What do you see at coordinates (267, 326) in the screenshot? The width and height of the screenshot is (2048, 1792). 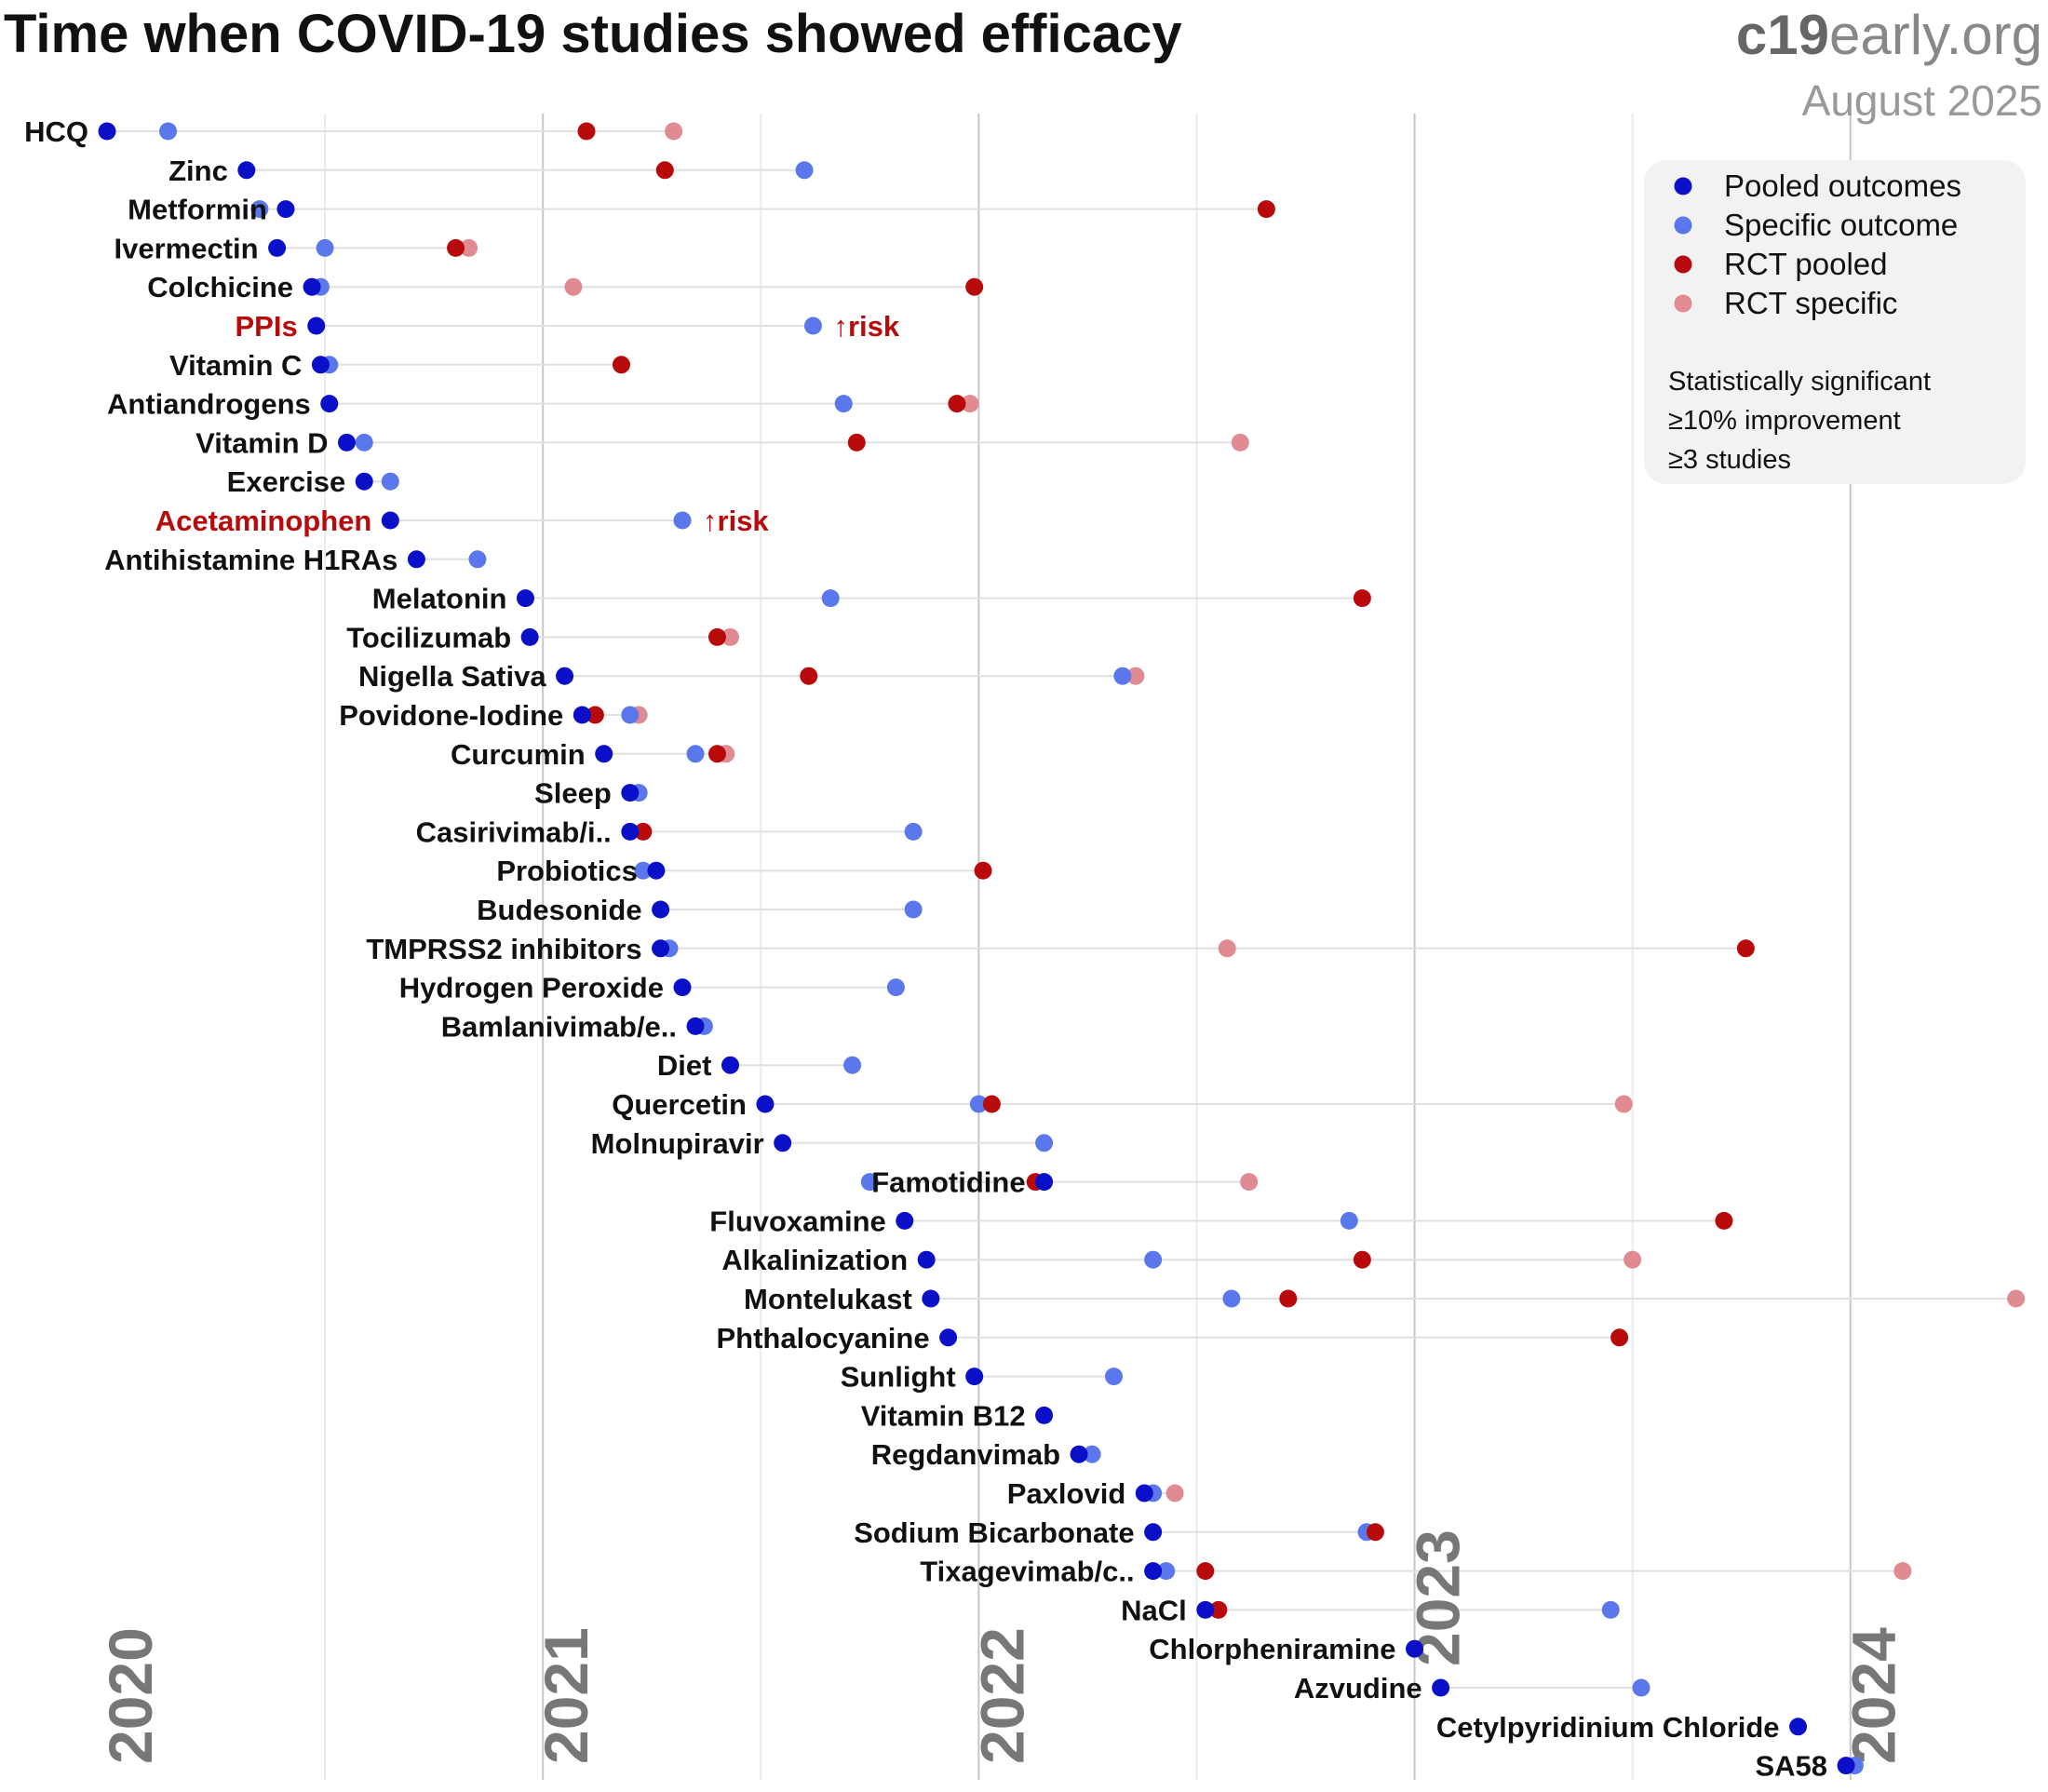 I see `row-label: PPIs` at bounding box center [267, 326].